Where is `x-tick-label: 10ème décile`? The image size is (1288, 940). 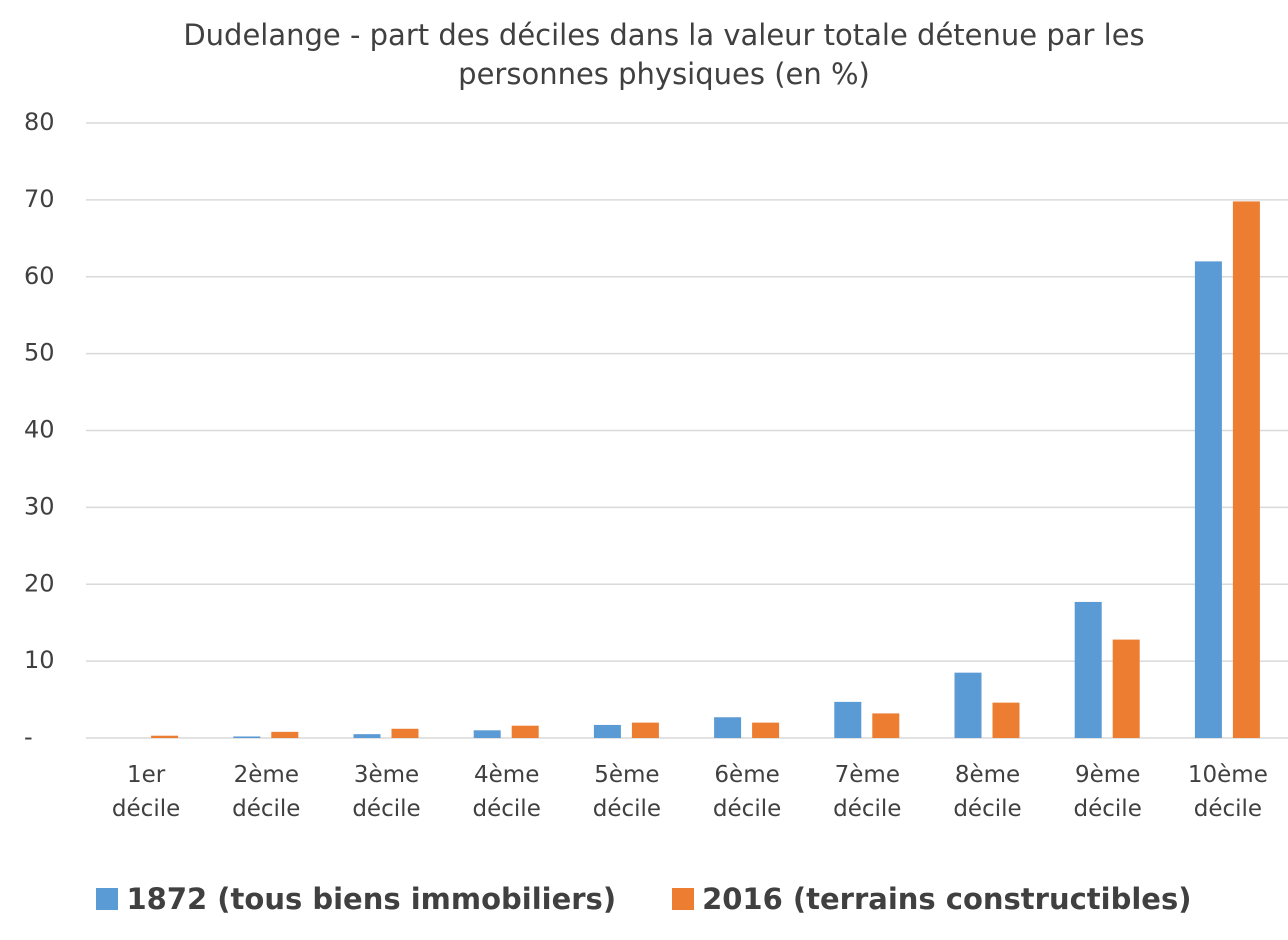
x-tick-label: 10ème décile is located at coordinates (1227, 792).